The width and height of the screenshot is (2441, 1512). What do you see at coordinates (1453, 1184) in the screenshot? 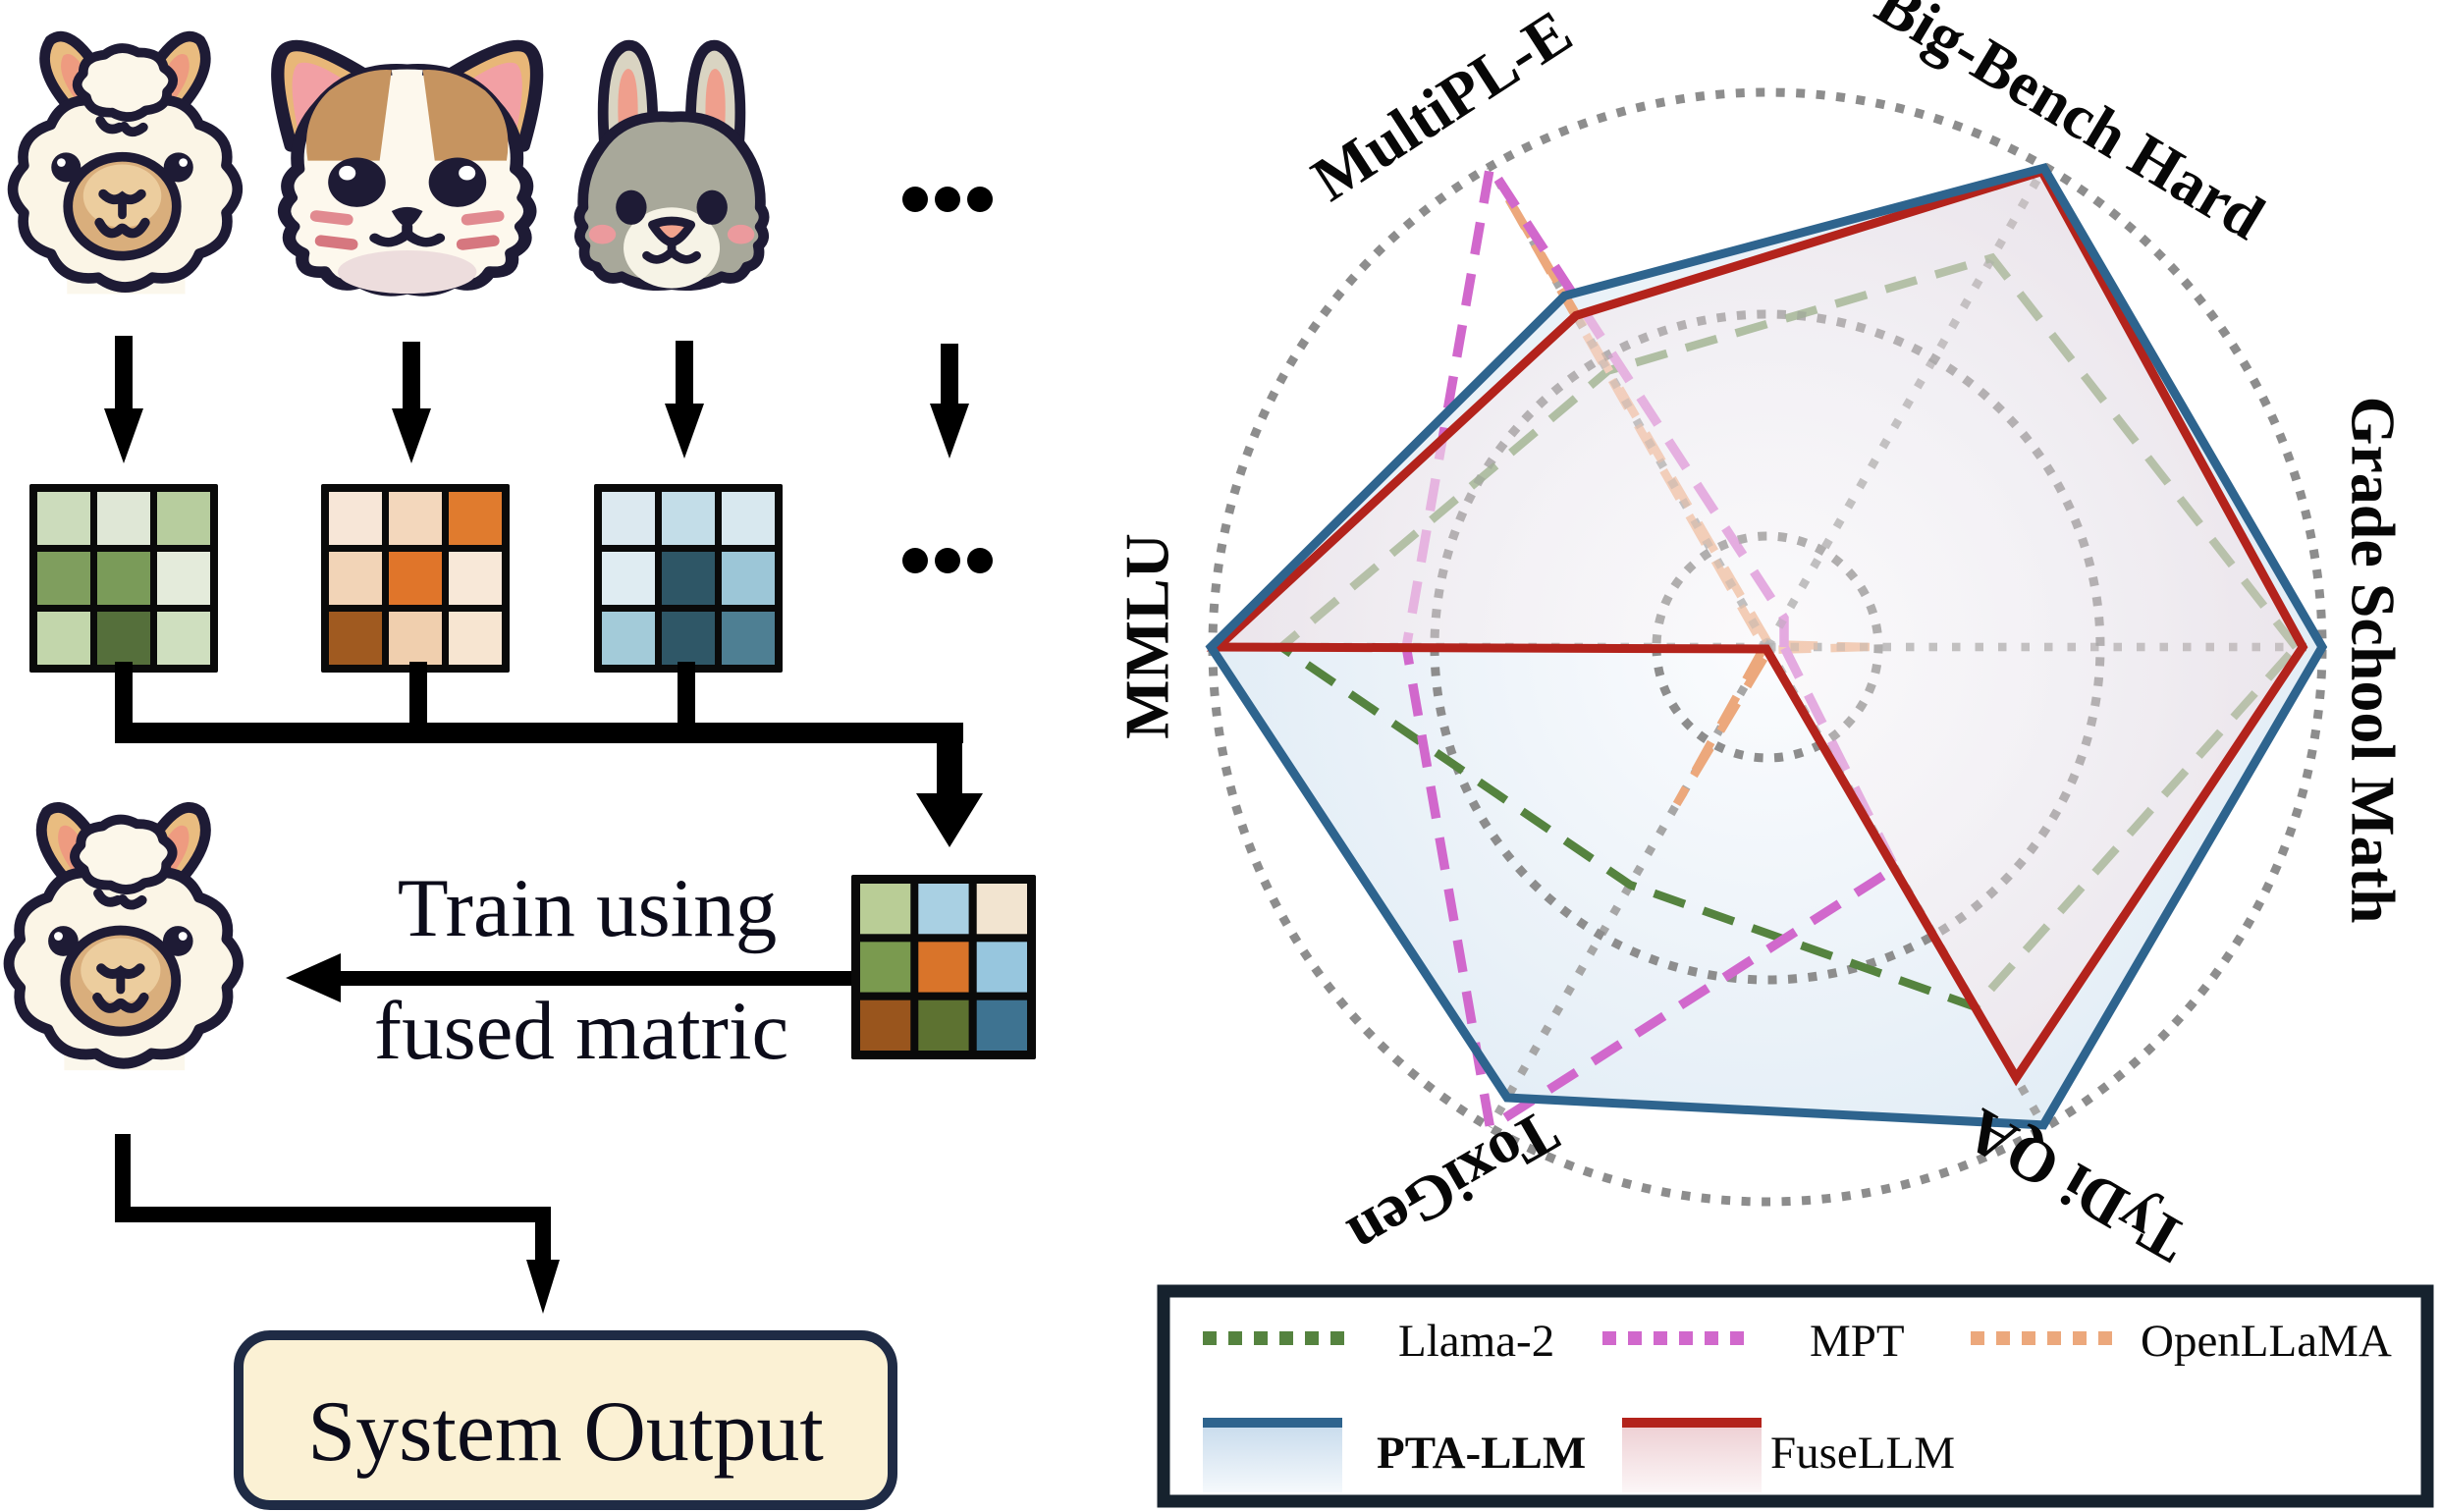
I see `svg-text: ToxiGen` at bounding box center [1453, 1184].